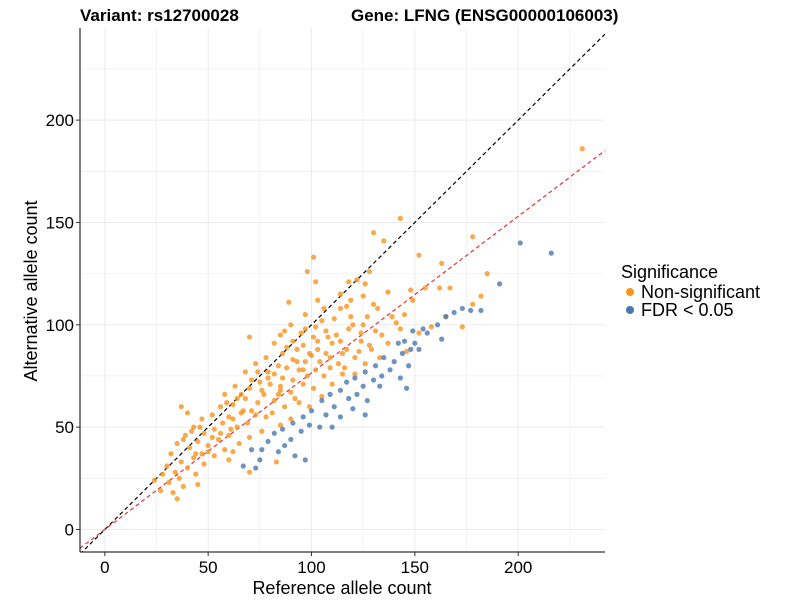 The width and height of the screenshot is (800, 600). I want to click on legend-swatch-non-significant, so click(630, 292).